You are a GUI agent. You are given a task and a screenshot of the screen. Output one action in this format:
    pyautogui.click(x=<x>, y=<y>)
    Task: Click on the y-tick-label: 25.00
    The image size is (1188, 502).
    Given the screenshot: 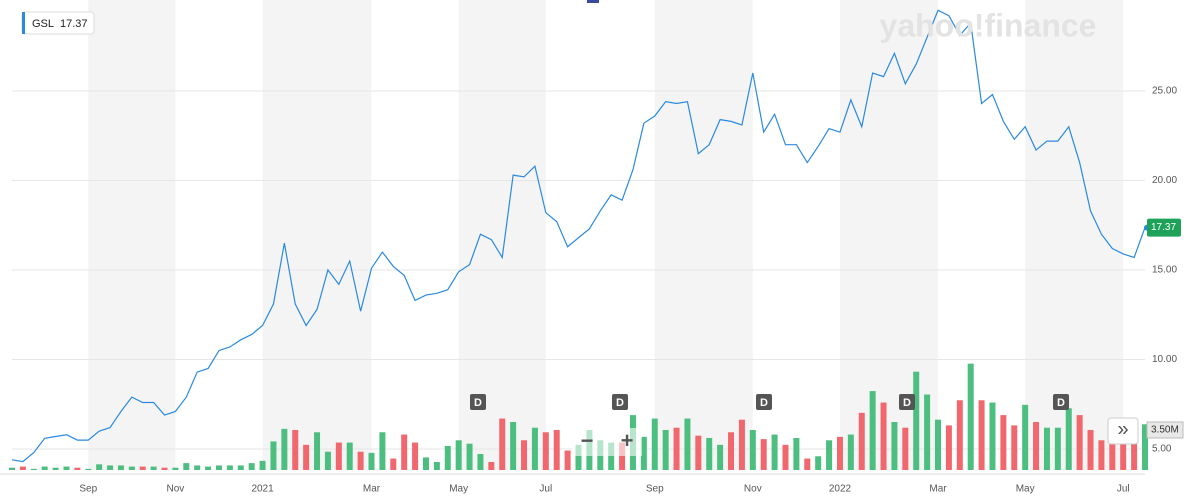 What is the action you would take?
    pyautogui.click(x=1164, y=91)
    